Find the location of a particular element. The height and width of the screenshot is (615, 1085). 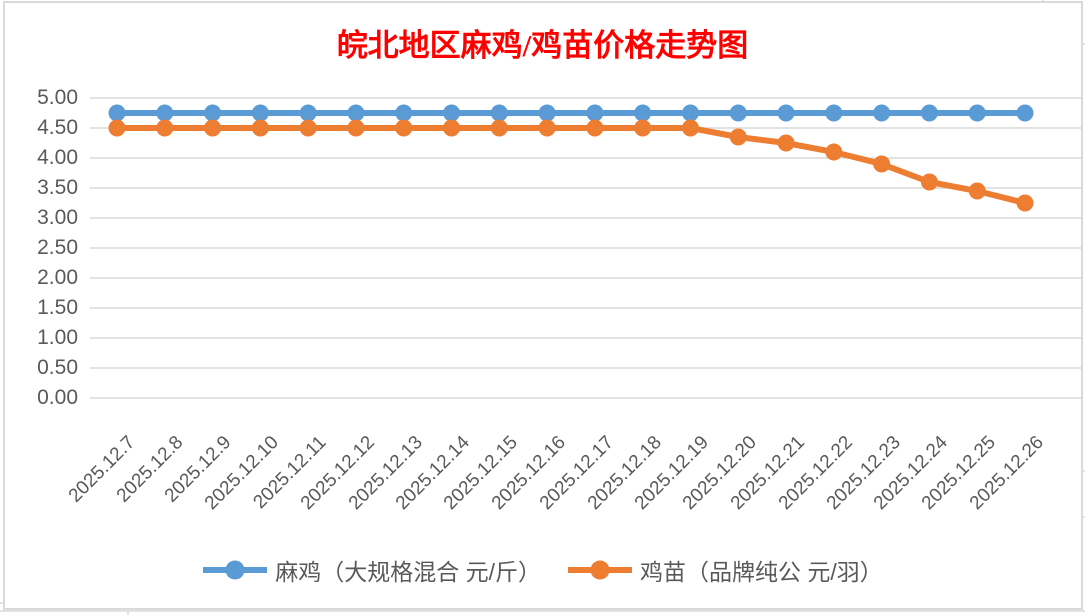

y-tick-label: 0.00 is located at coordinates (57, 397).